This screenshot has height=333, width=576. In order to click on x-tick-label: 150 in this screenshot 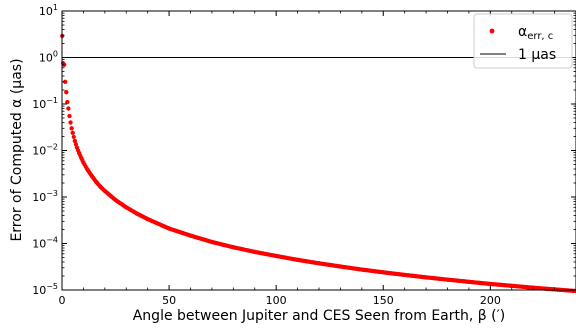, I will do `click(383, 300)`.